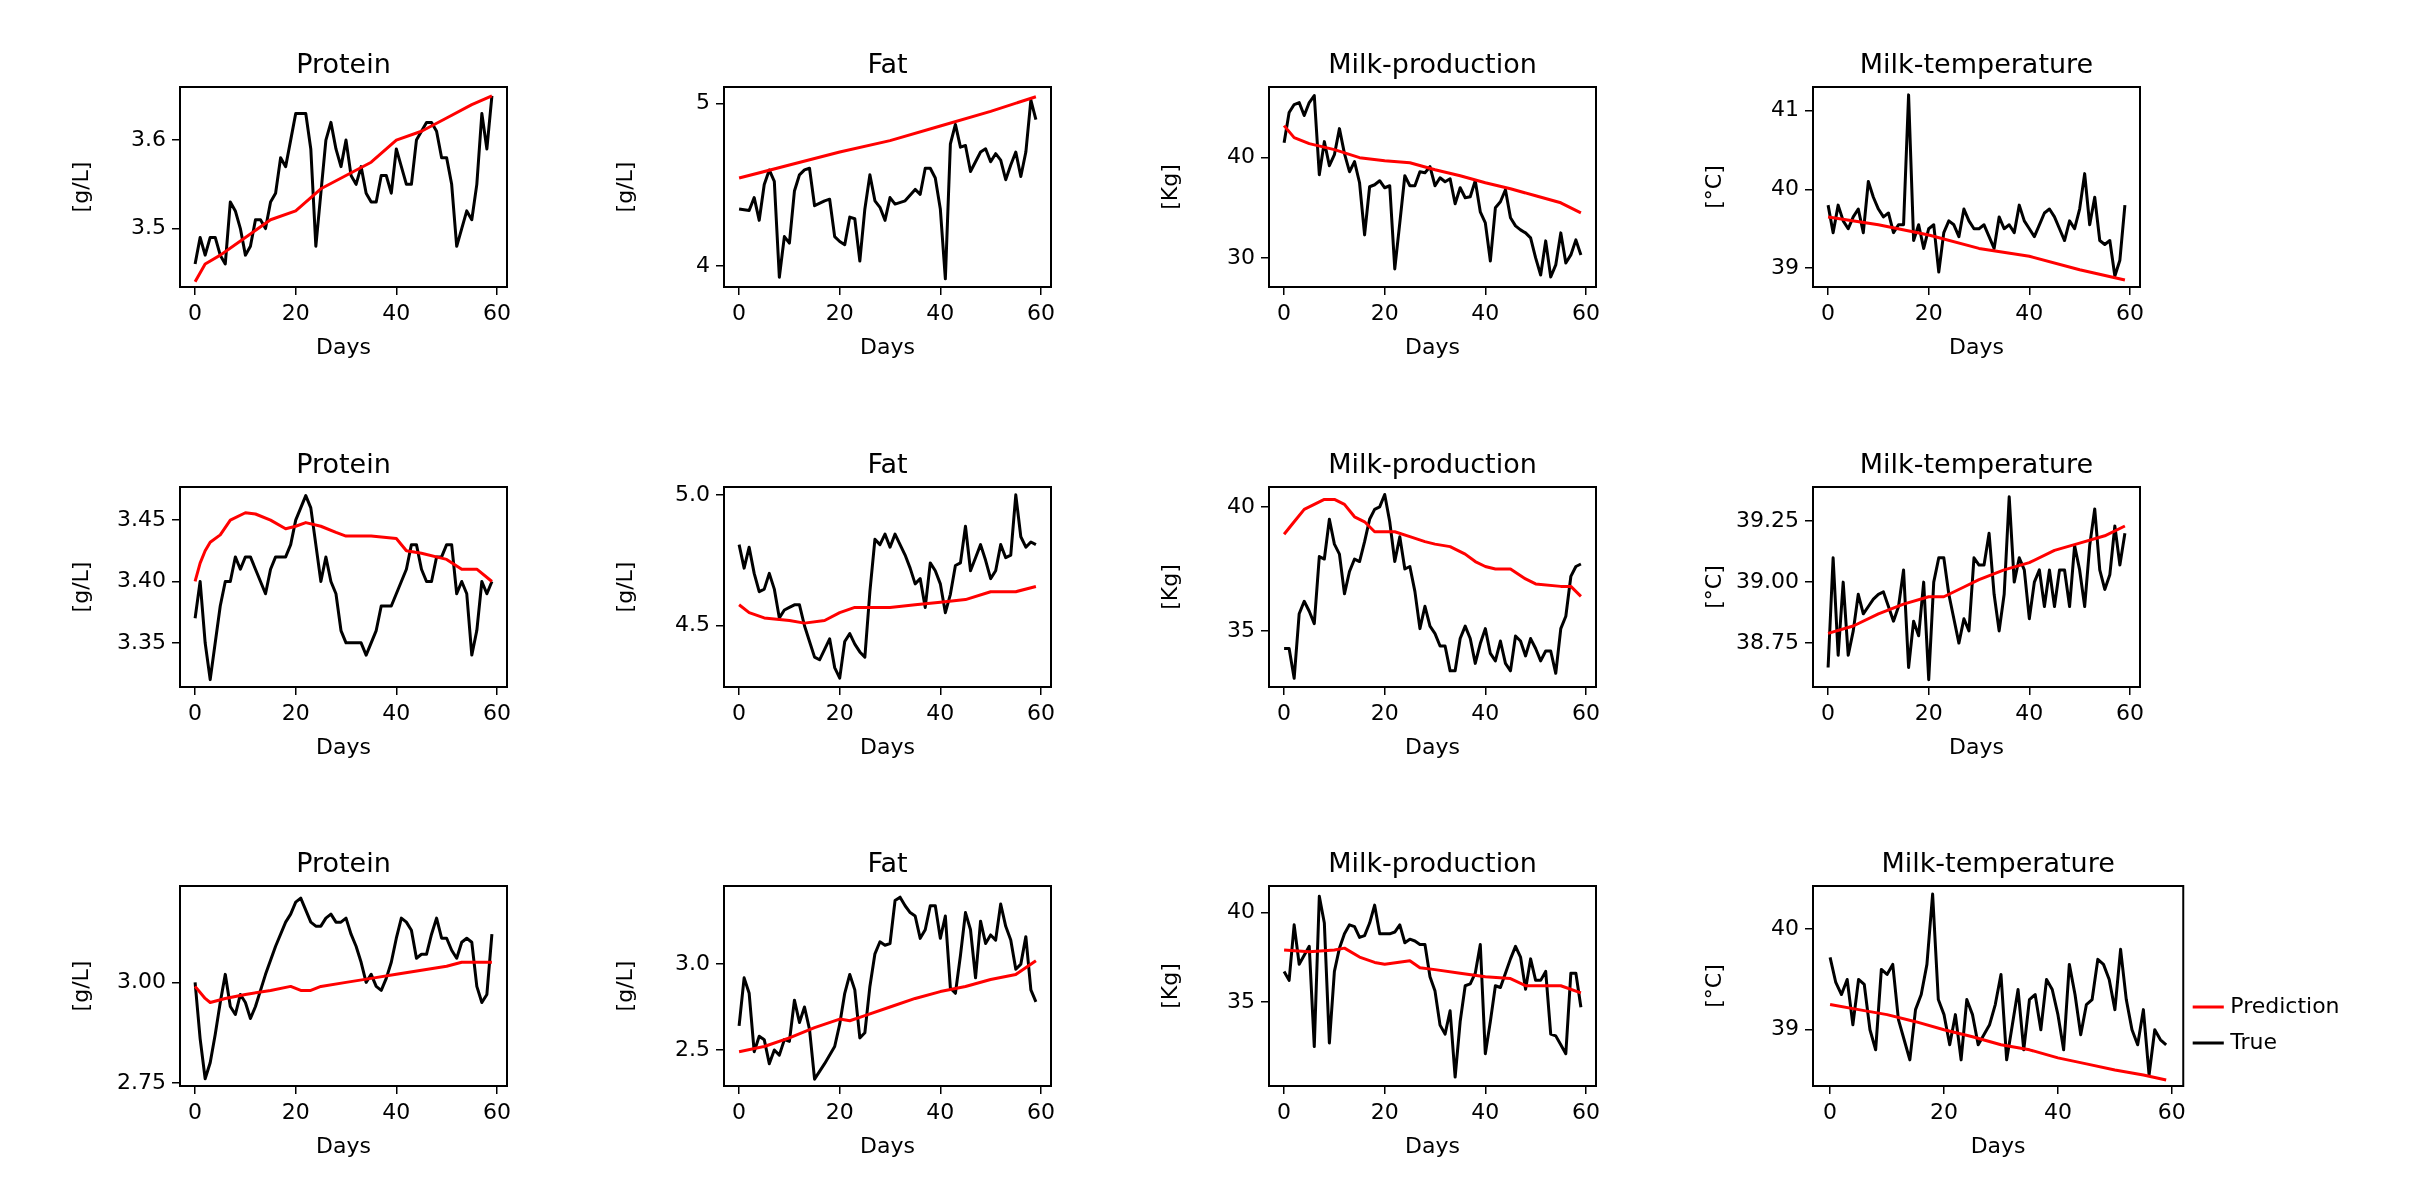  Describe the element at coordinates (2285, 1005) in the screenshot. I see `legend-label: Prediction` at that location.